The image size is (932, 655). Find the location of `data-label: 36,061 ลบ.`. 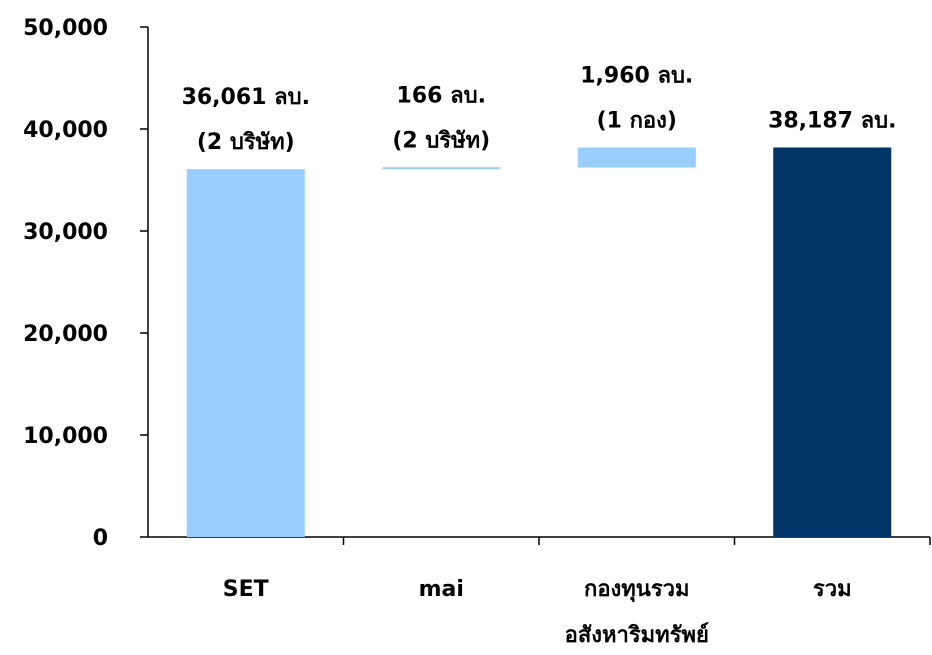

data-label: 36,061 ลบ. is located at coordinates (246, 97).